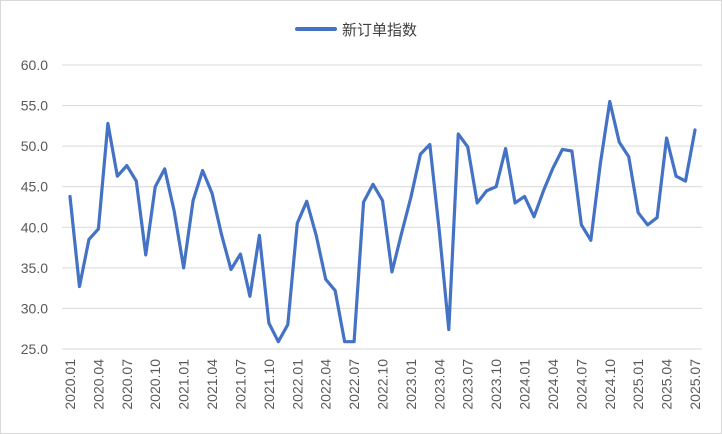 This screenshot has height=434, width=722. What do you see at coordinates (468, 384) in the screenshot?
I see `x-tick-label: 2023.07` at bounding box center [468, 384].